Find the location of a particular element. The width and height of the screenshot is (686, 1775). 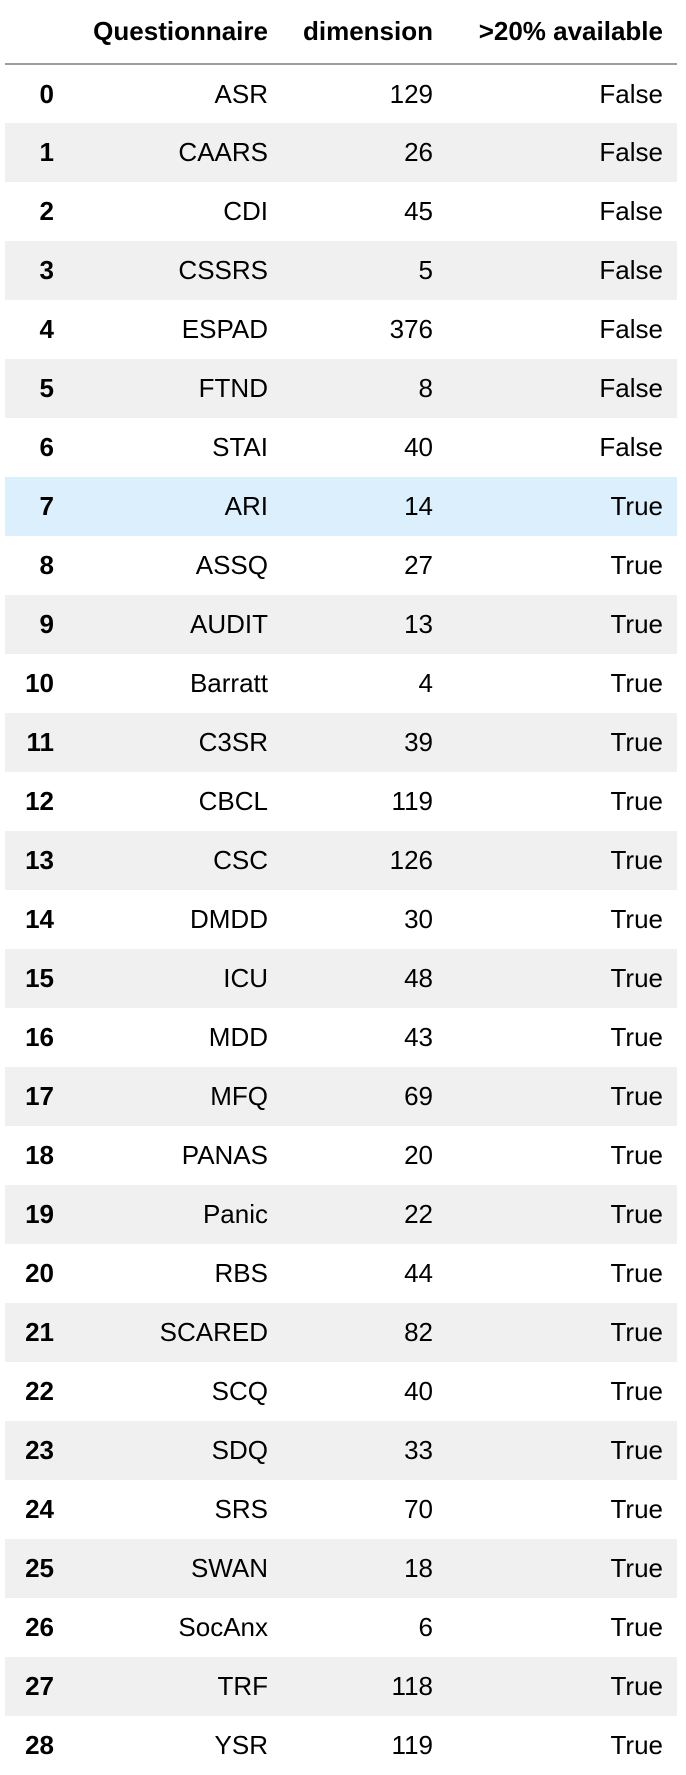

table-row: 21 SCARED 82 True is located at coordinates (341, 1332).